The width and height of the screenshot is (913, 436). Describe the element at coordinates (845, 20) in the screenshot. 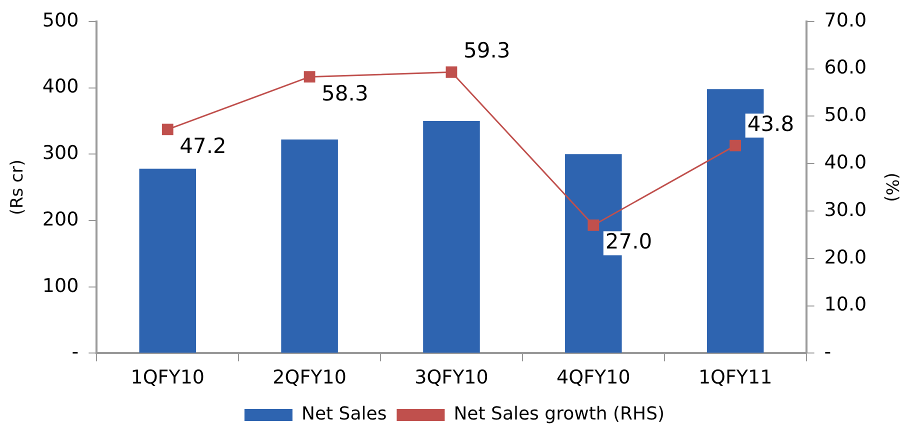

I see `y2-tick-label: 70.0` at that location.